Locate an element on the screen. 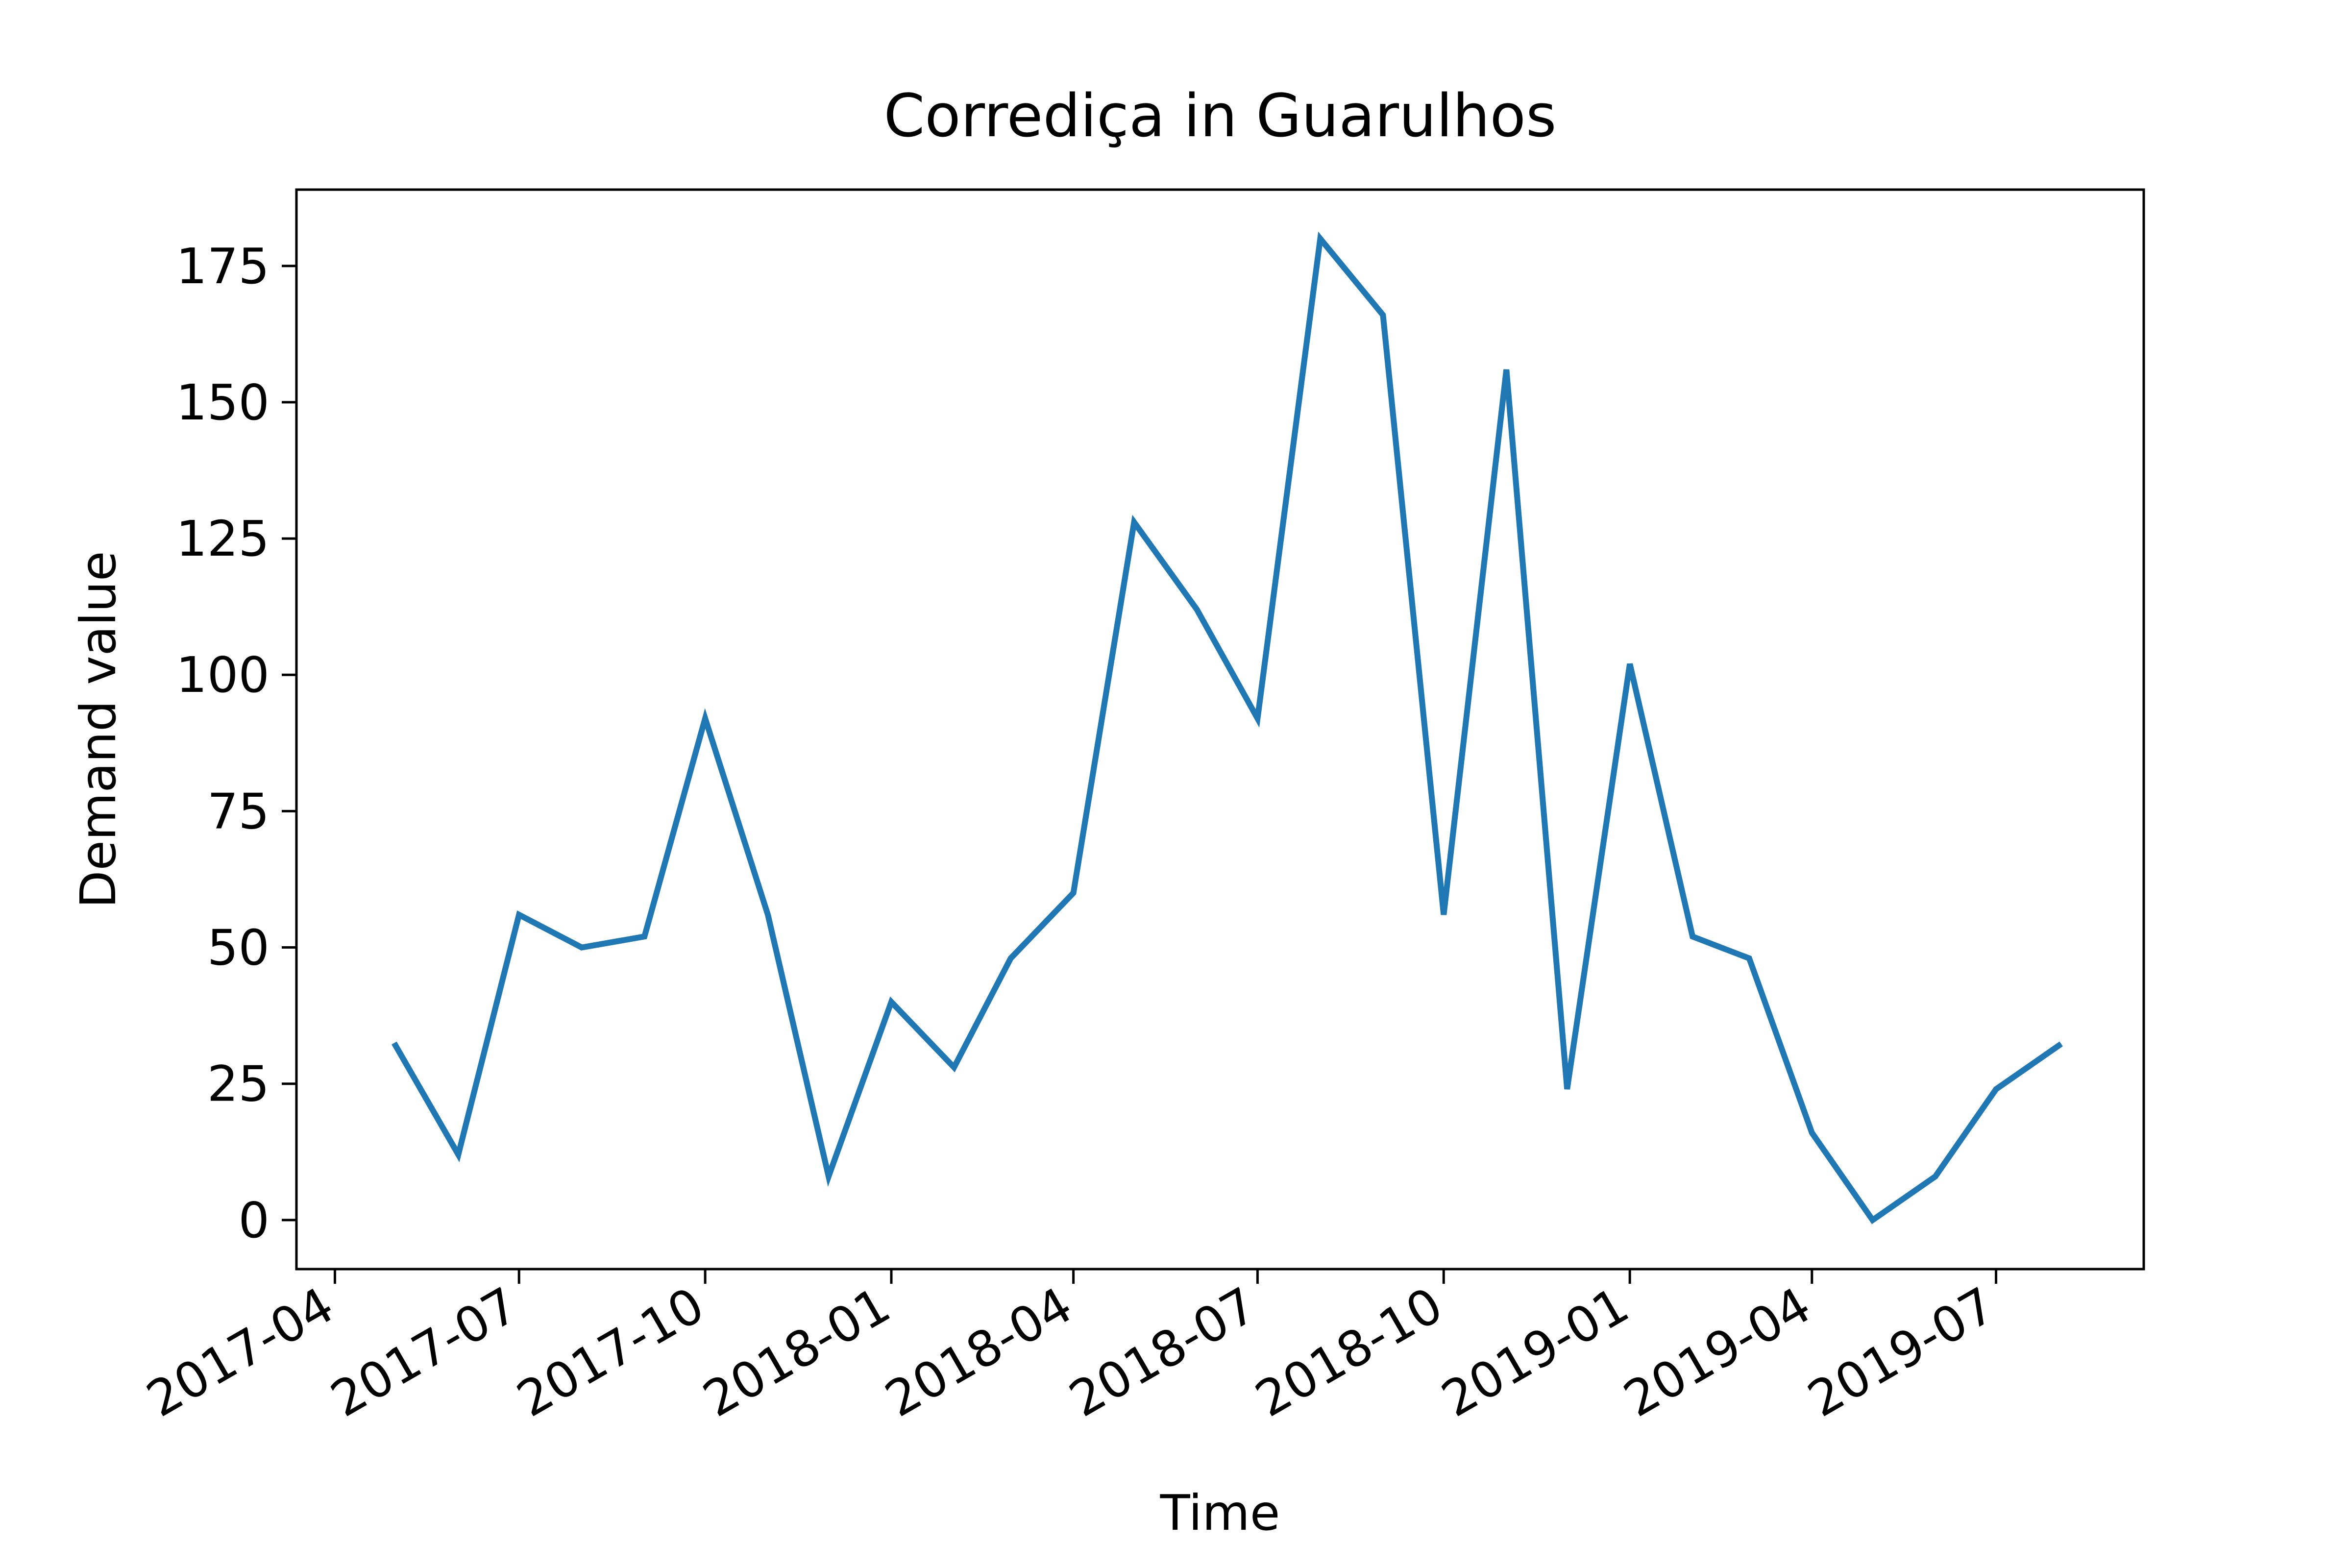 This screenshot has height=1568, width=2352. x-axis-label: Time is located at coordinates (1220, 1513).